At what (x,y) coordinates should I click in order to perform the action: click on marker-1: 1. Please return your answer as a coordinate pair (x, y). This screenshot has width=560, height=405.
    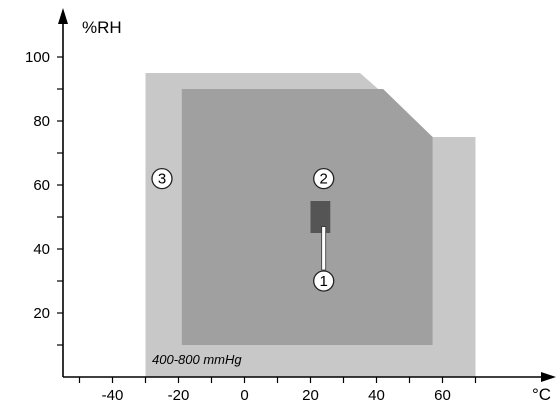
    Looking at the image, I should click on (324, 281).